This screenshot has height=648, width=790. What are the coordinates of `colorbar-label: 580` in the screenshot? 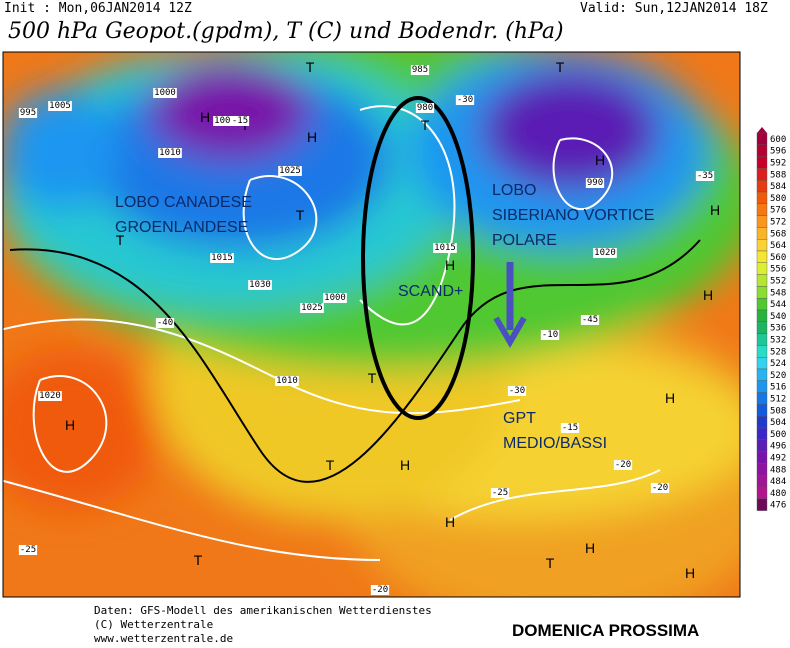 It's located at (778, 199).